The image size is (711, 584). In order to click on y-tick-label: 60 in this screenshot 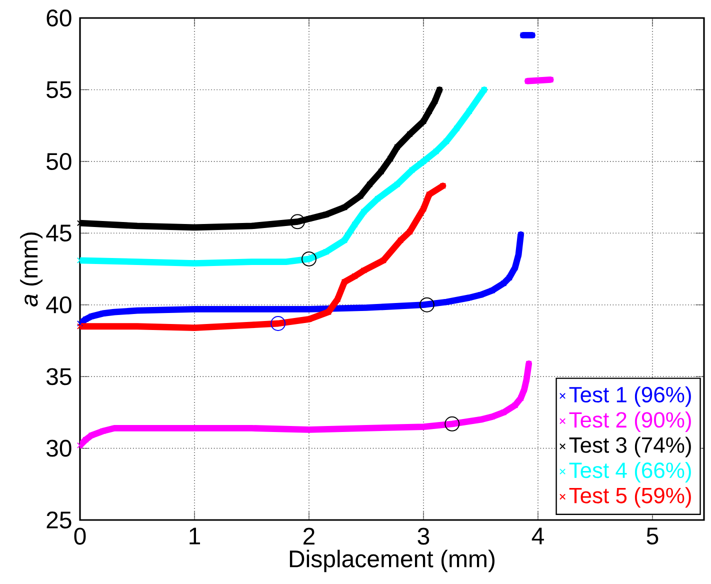, I will do `click(59, 18)`.